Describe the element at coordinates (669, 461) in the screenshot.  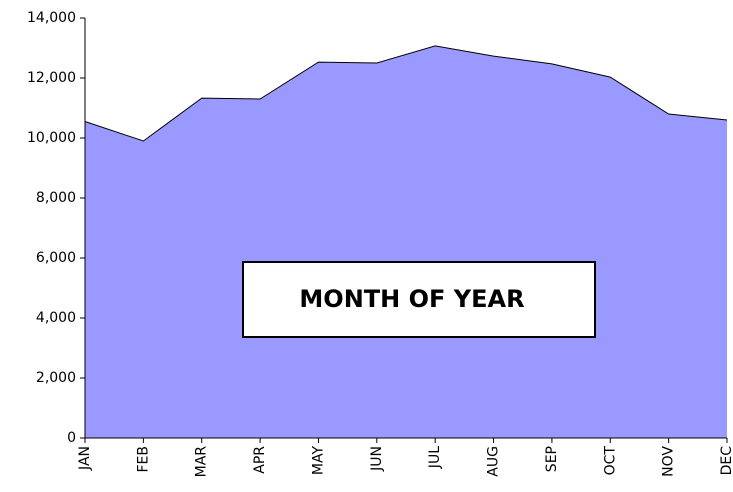
I see `x-tick-label: NOV` at that location.